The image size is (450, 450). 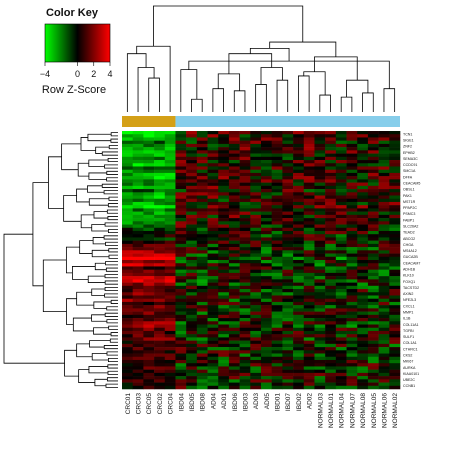 What do you see at coordinates (384, 410) in the screenshot?
I see `column-label: NORMAL06` at bounding box center [384, 410].